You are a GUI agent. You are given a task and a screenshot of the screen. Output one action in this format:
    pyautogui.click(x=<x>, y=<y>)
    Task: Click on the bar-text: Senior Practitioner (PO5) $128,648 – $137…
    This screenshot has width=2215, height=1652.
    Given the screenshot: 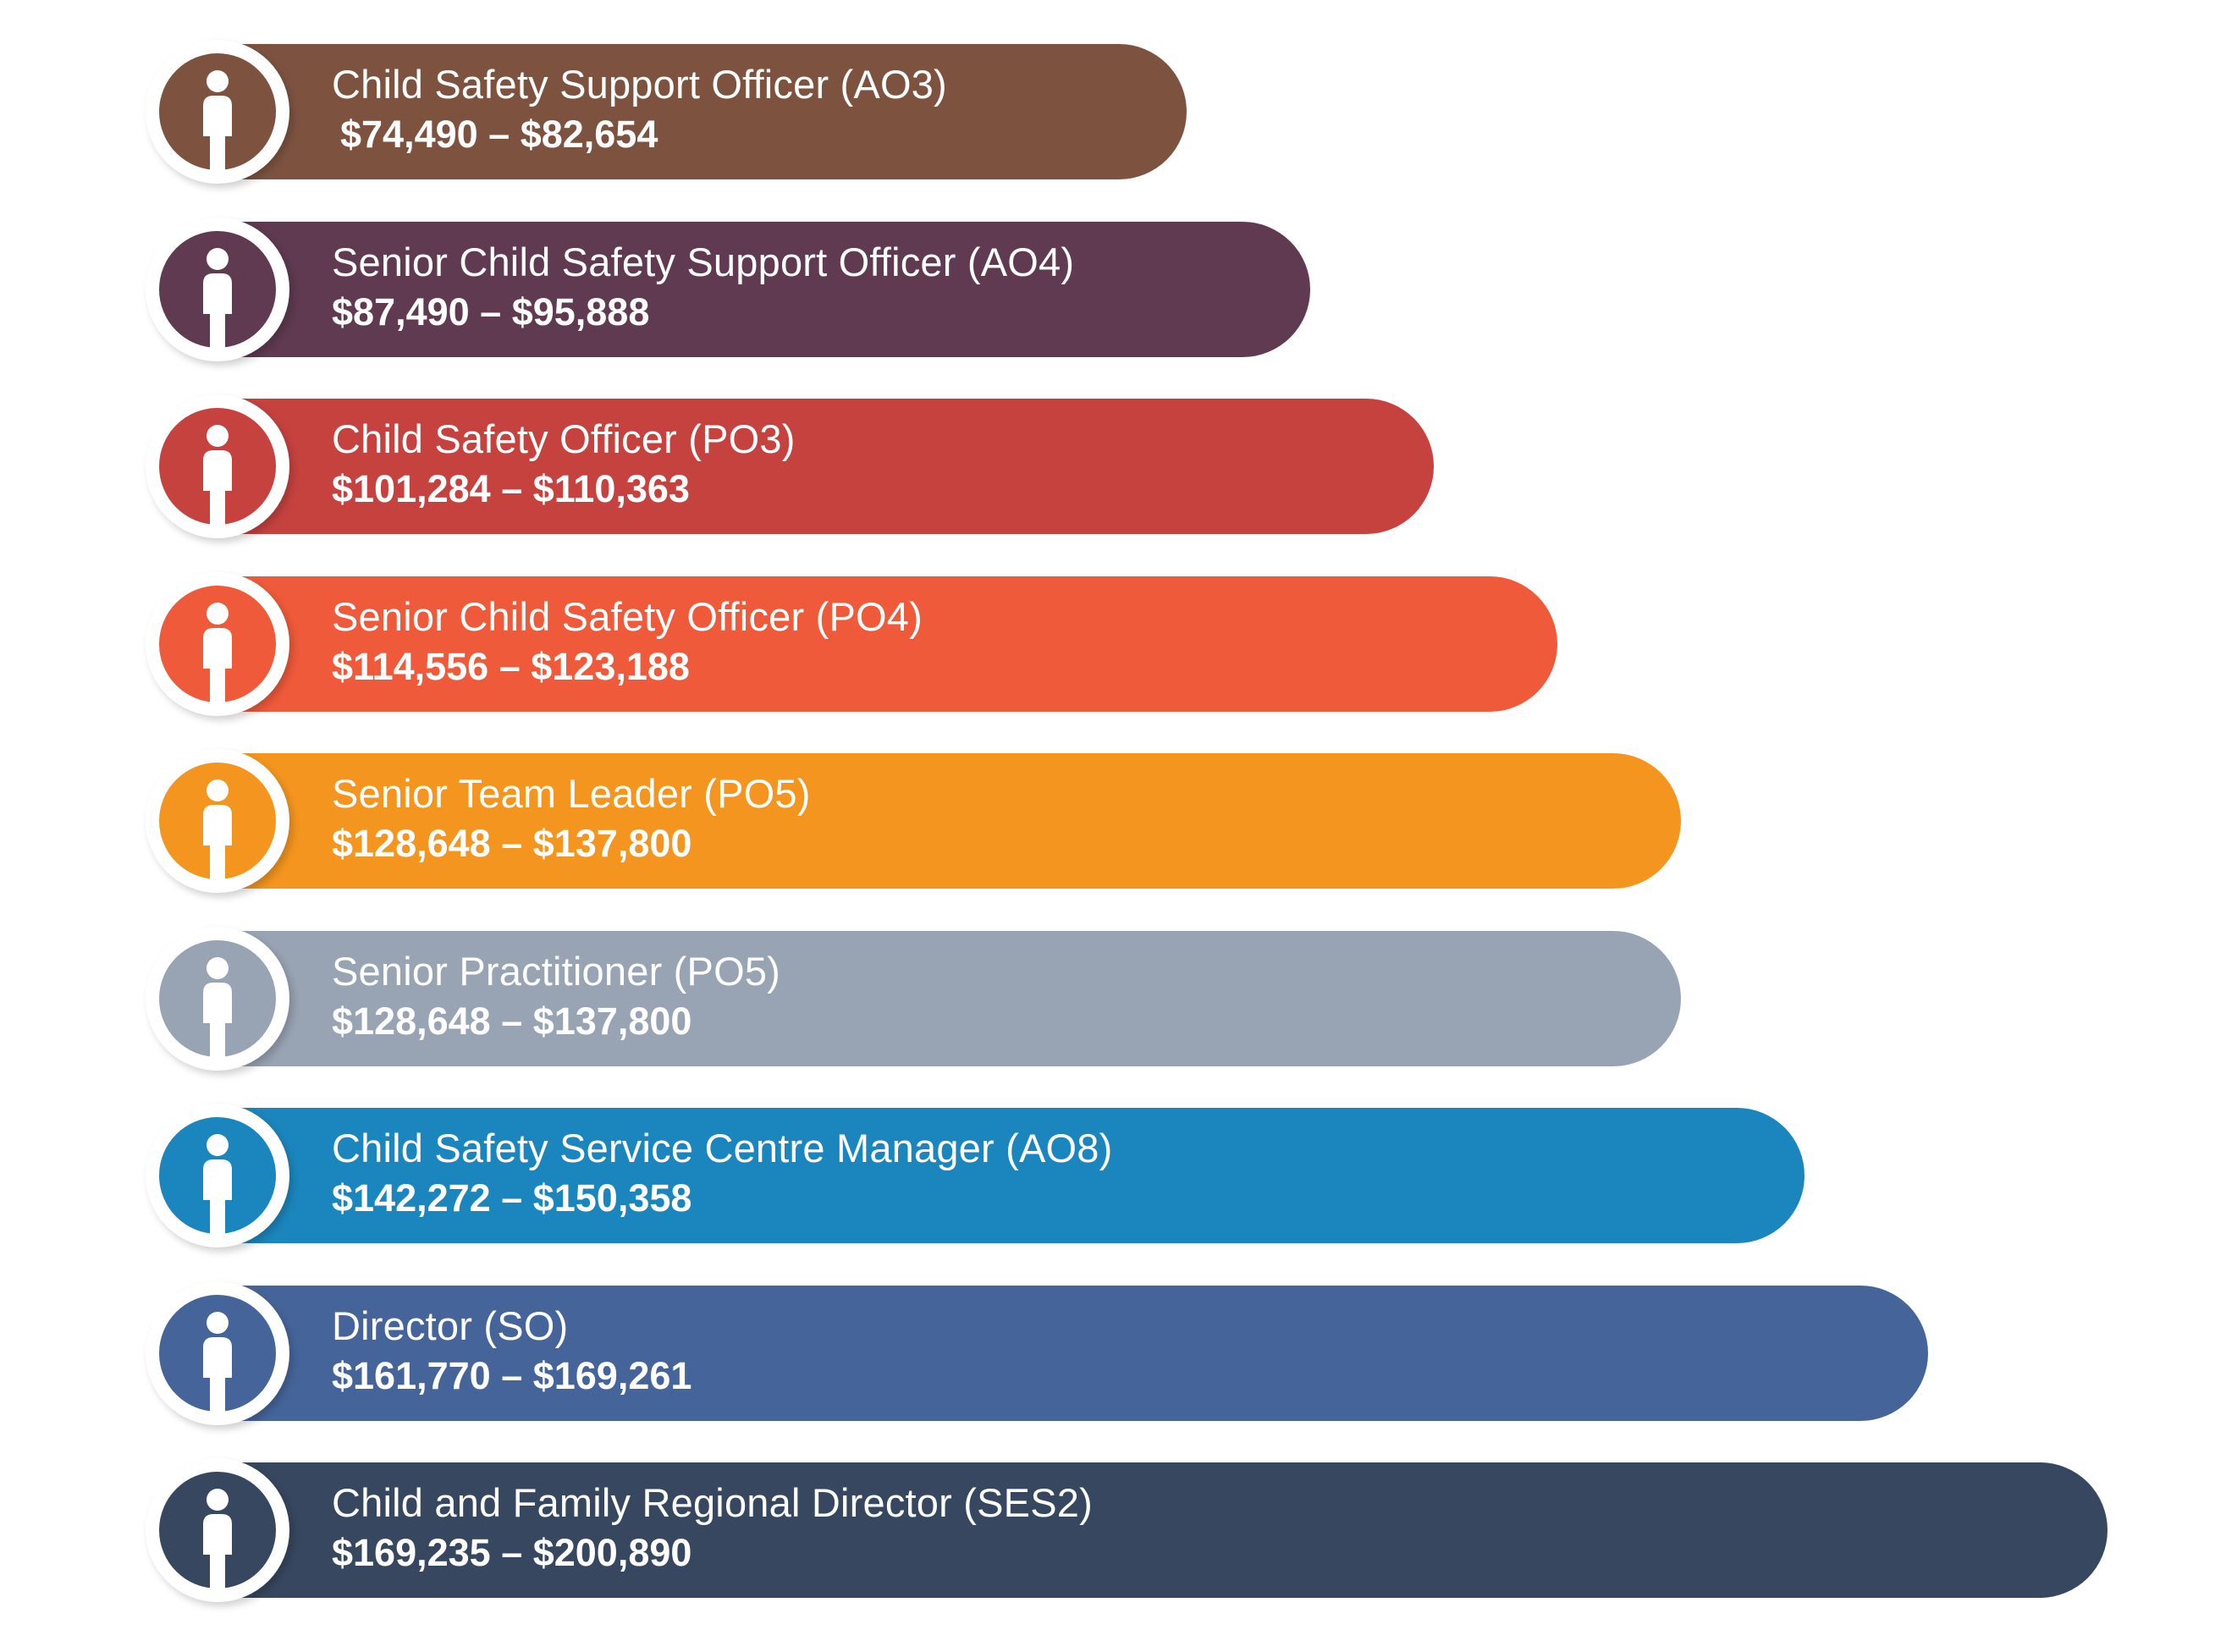 What is the action you would take?
    pyautogui.click(x=556, y=996)
    